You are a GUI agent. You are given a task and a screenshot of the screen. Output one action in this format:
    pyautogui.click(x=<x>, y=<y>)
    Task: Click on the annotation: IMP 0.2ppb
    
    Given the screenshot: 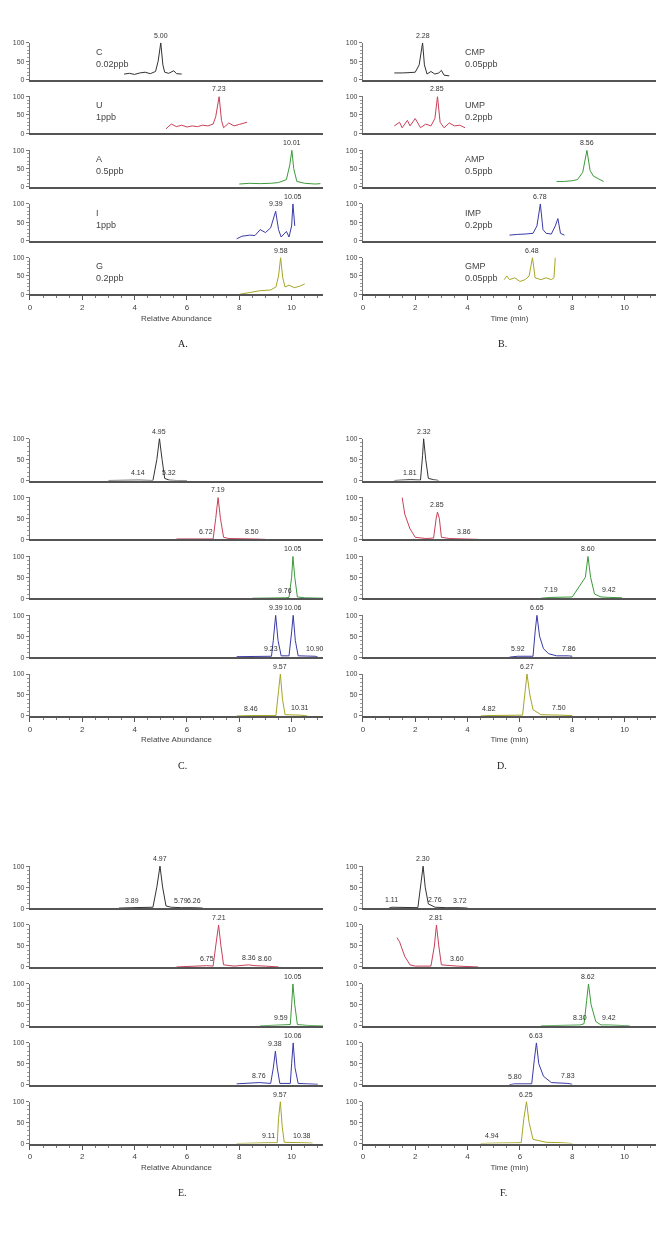 What is the action you would take?
    pyautogui.click(x=479, y=219)
    